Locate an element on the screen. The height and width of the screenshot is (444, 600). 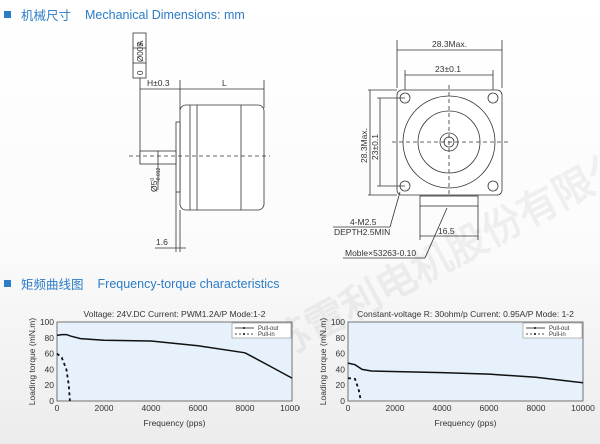
h-dimension: H±0.3 is located at coordinates (158, 83).